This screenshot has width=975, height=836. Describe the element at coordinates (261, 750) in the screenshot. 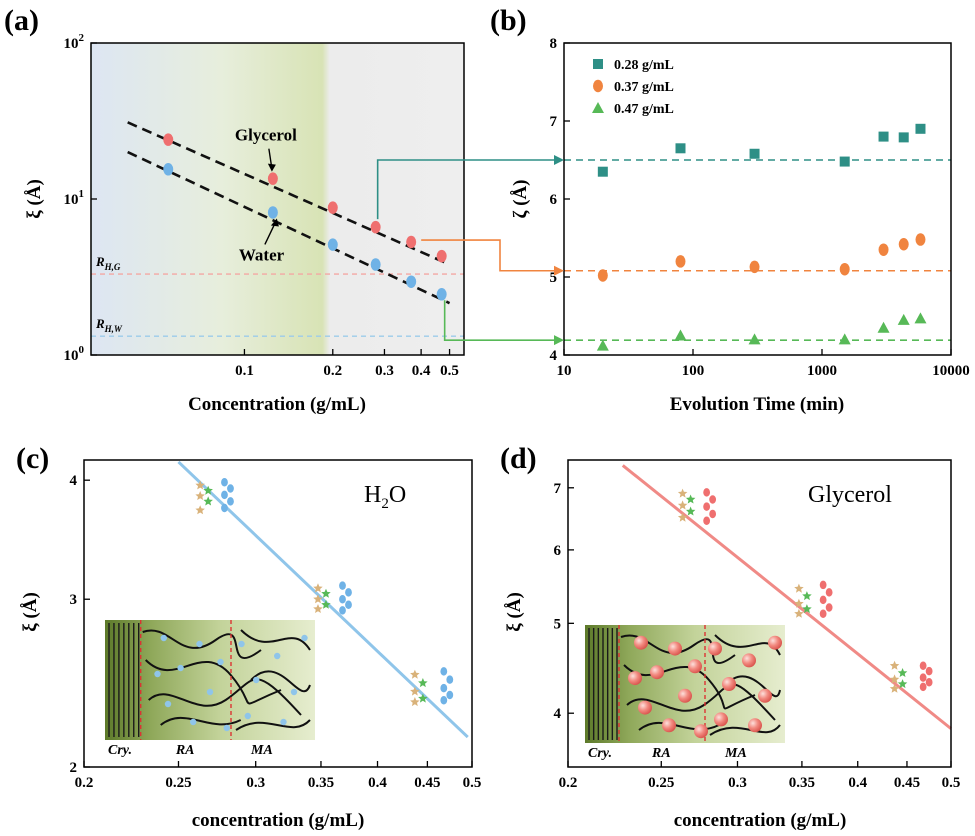

I see `inset-label: MA` at that location.